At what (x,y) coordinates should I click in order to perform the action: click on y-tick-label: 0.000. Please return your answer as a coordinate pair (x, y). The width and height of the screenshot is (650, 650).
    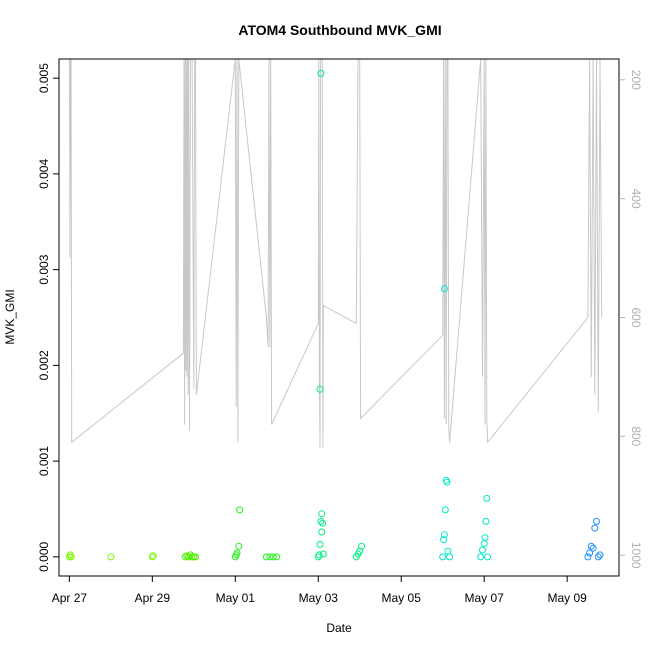
    Looking at the image, I should click on (44, 557).